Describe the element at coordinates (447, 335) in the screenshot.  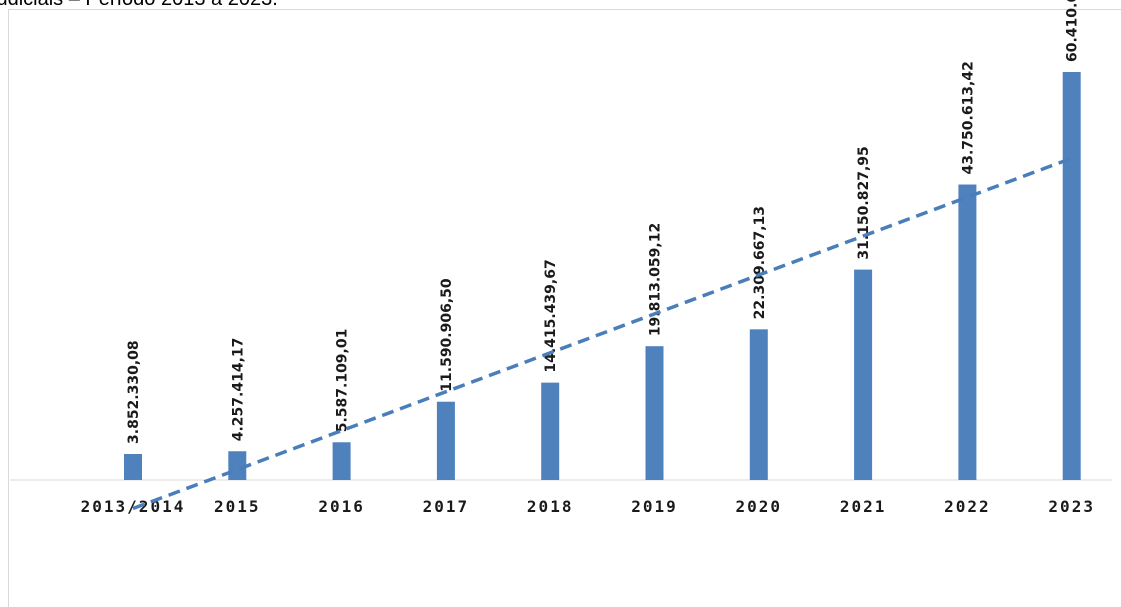
I see `data-label: 11.590.906,50` at that location.